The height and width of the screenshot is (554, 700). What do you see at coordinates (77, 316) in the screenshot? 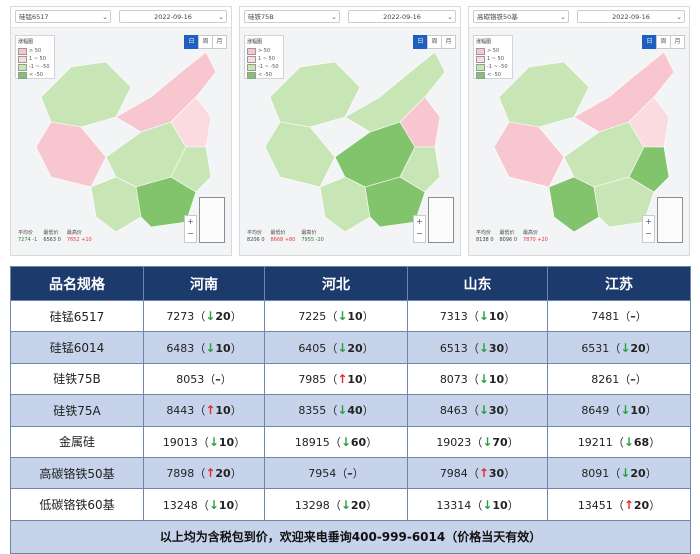
I see `product-name: 硅锰6517` at bounding box center [77, 316].